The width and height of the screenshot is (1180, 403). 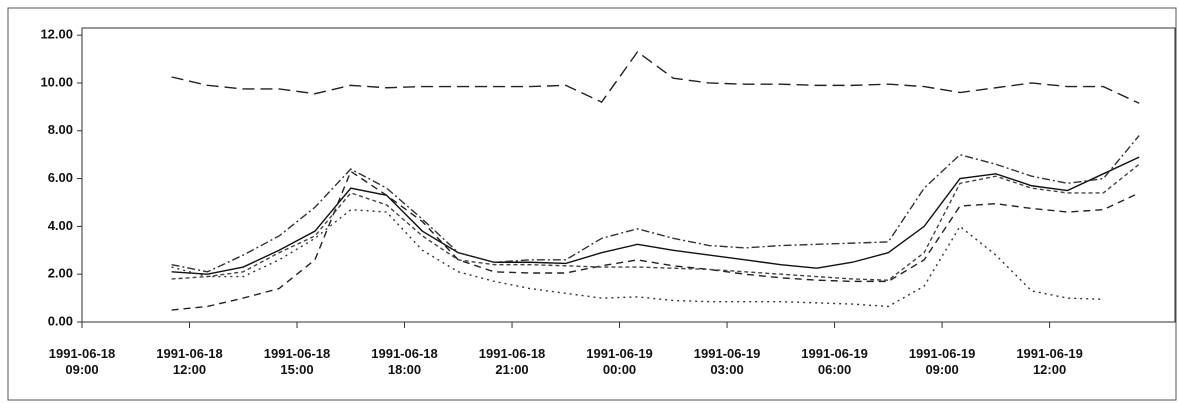 What do you see at coordinates (60, 225) in the screenshot?
I see `y-tick-label: 4.00` at bounding box center [60, 225].